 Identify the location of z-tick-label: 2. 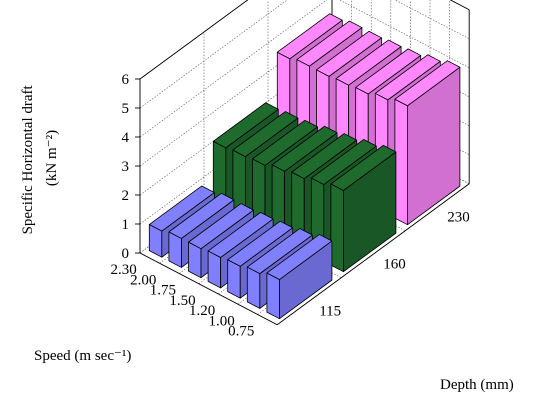
(126, 196).